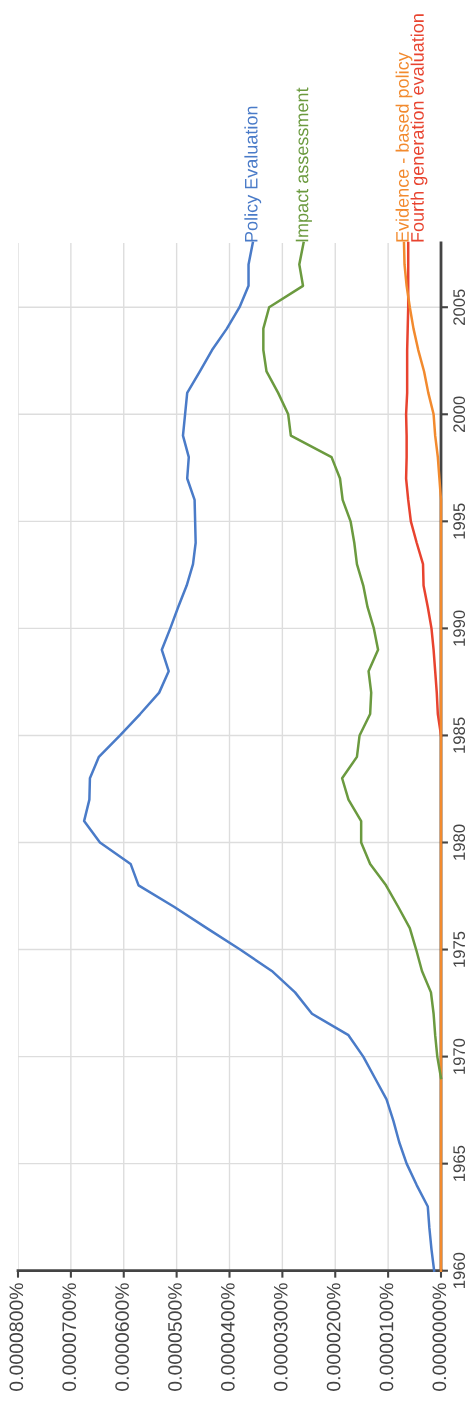 The image size is (468, 1402). Describe the element at coordinates (459, 1056) in the screenshot. I see `y-tick-label: 1970` at that location.